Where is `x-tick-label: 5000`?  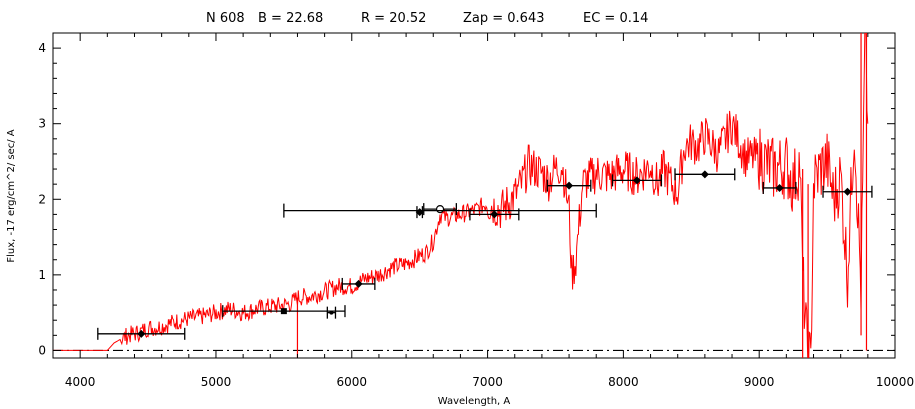 x-tick-label: 5000 is located at coordinates (216, 382).